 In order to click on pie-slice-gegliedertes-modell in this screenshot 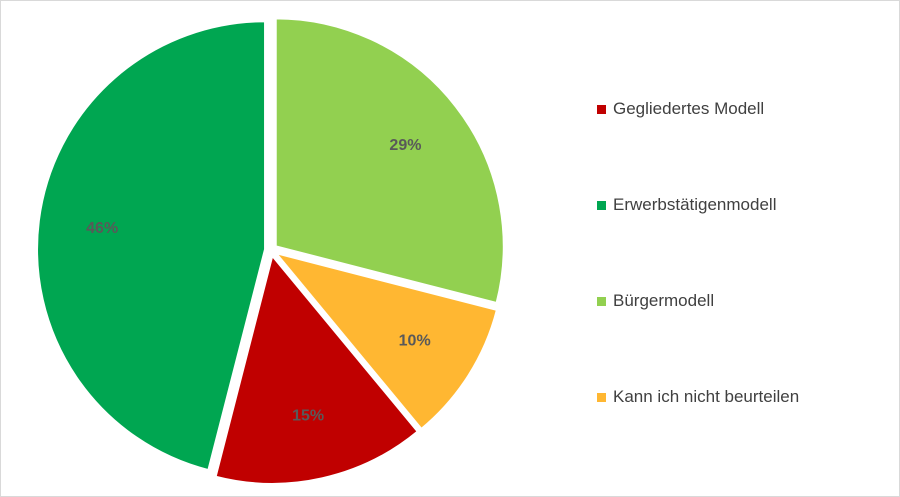, I will do `click(317, 369)`.